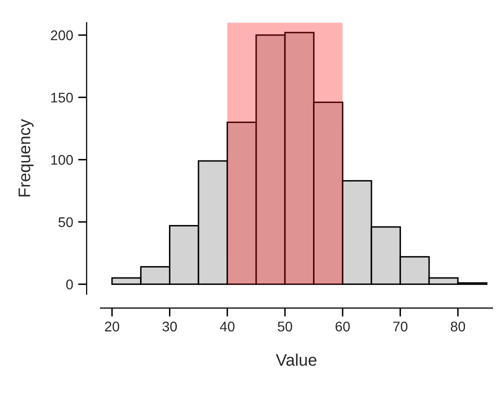  What do you see at coordinates (285, 327) in the screenshot?
I see `x-tick-label: 50` at bounding box center [285, 327].